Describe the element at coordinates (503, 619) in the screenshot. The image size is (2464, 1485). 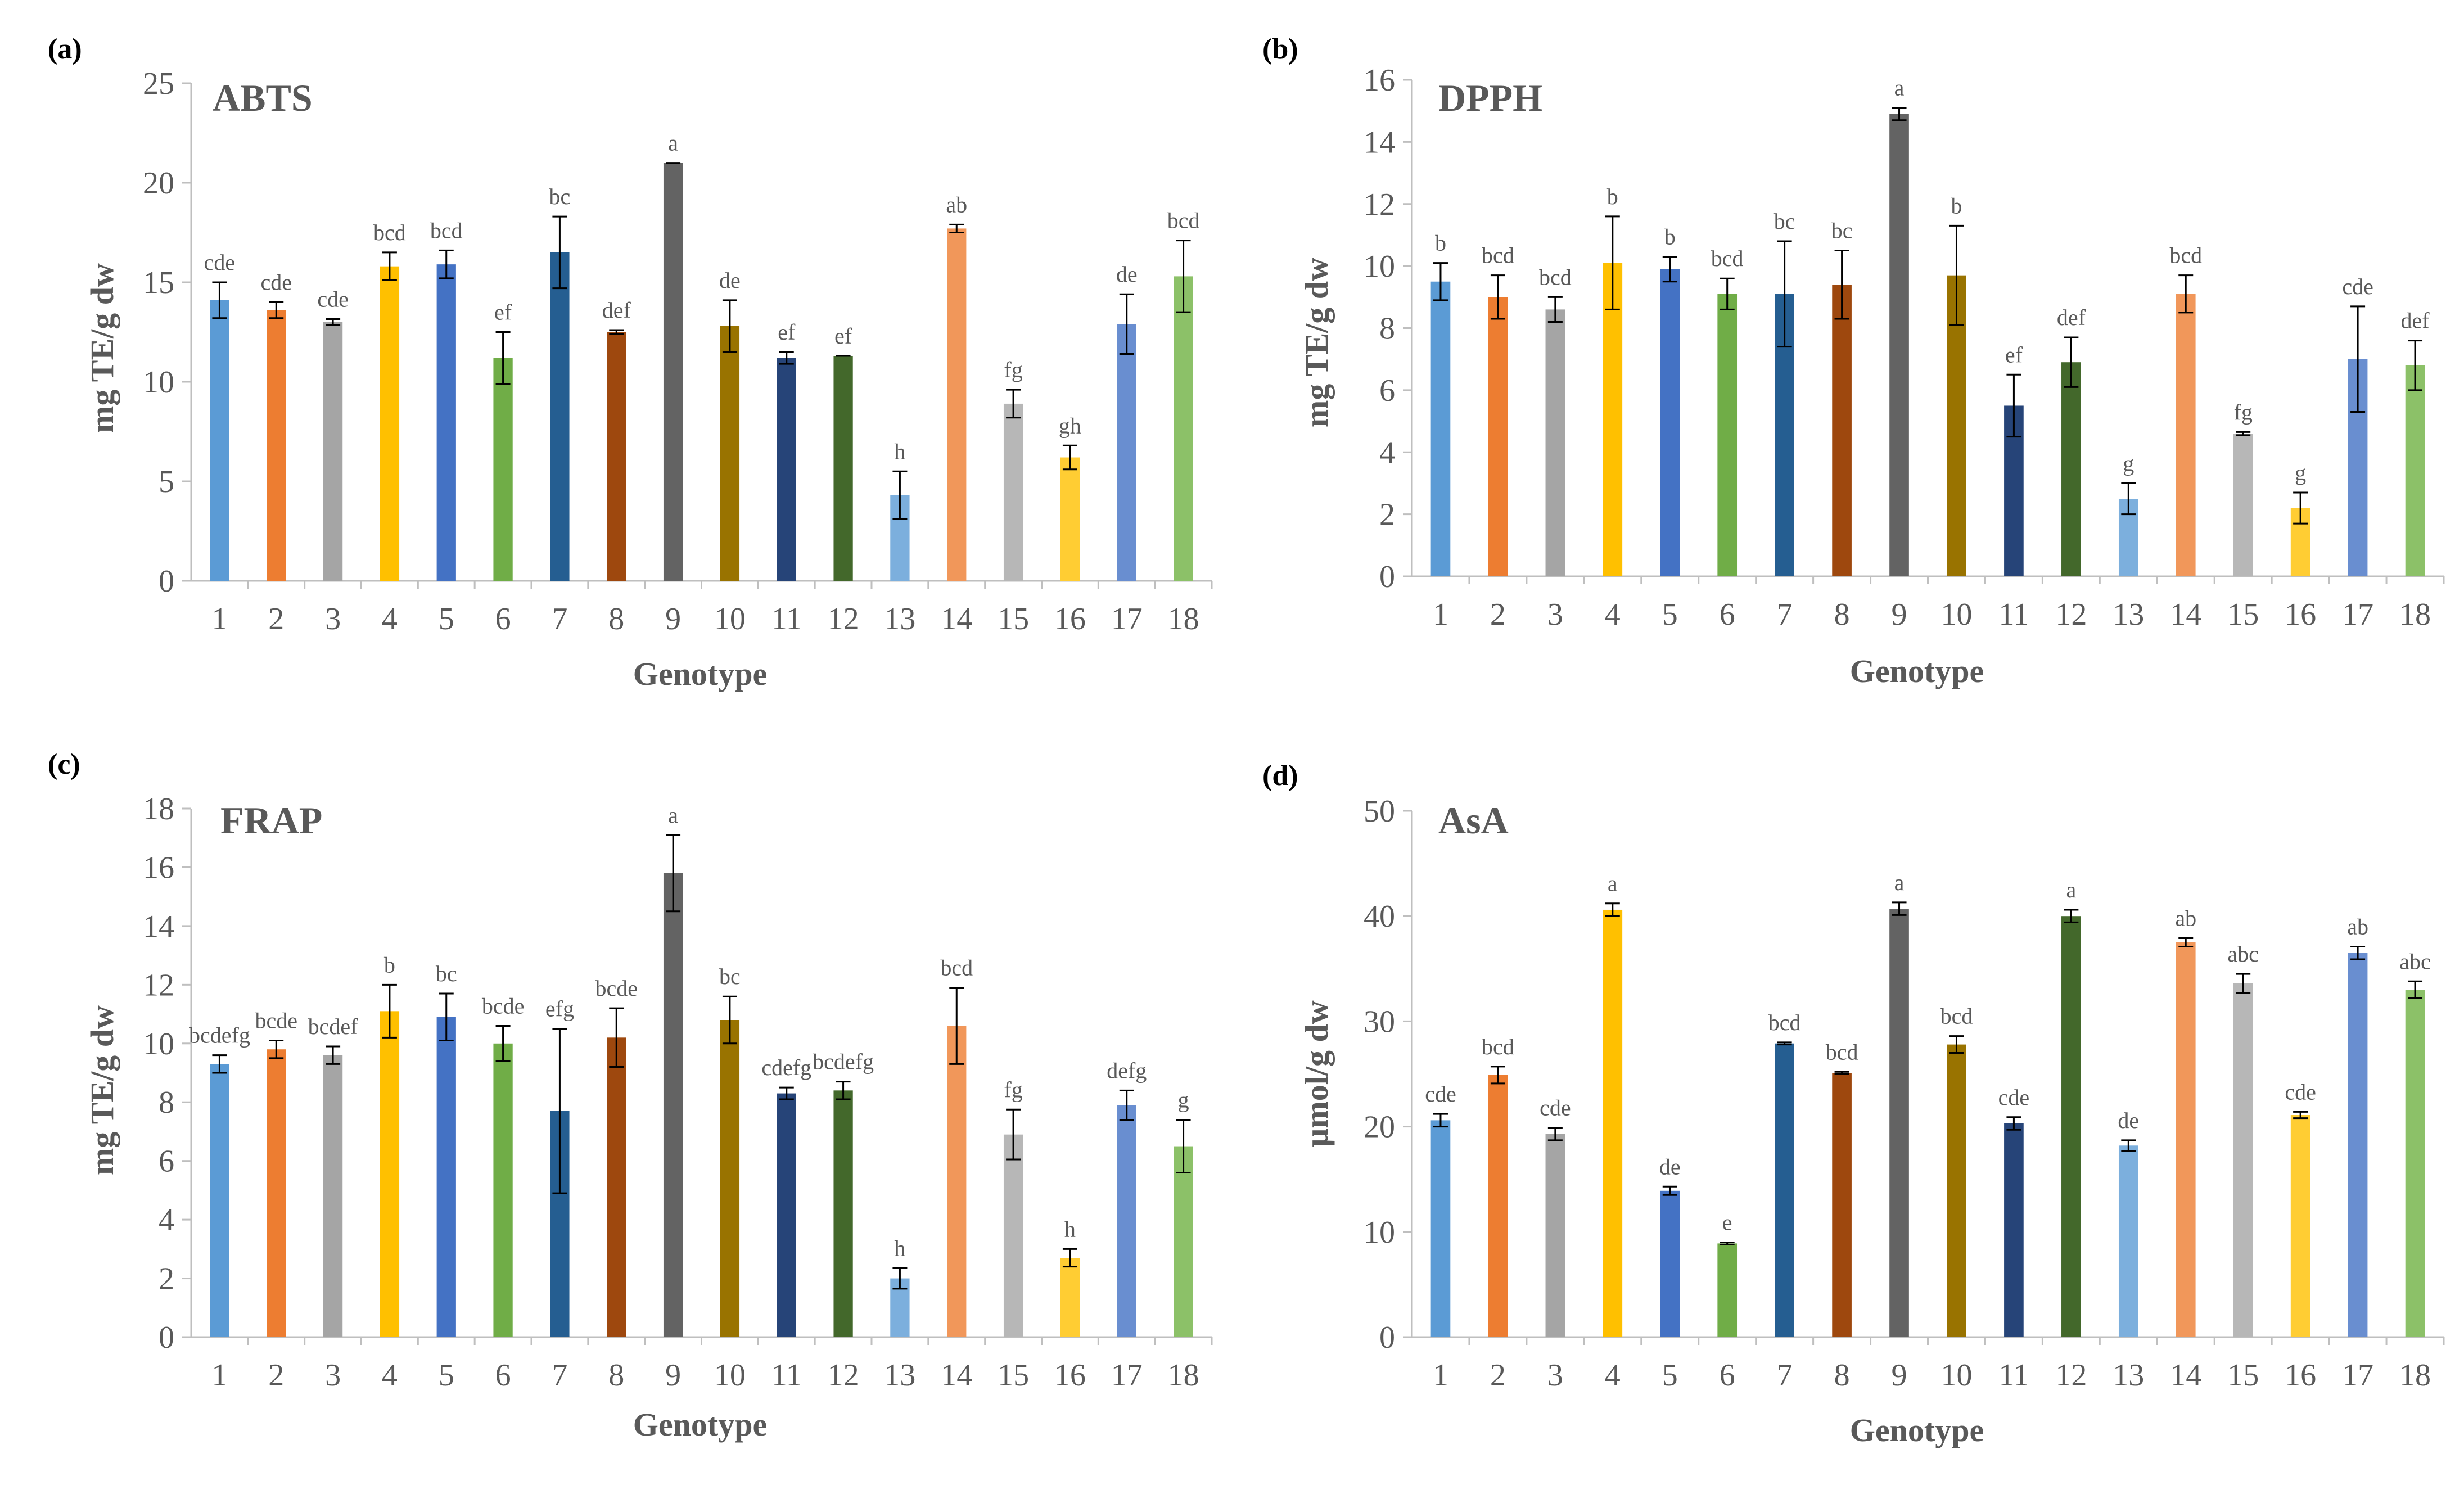
I see `x-tick-label: 6` at that location.